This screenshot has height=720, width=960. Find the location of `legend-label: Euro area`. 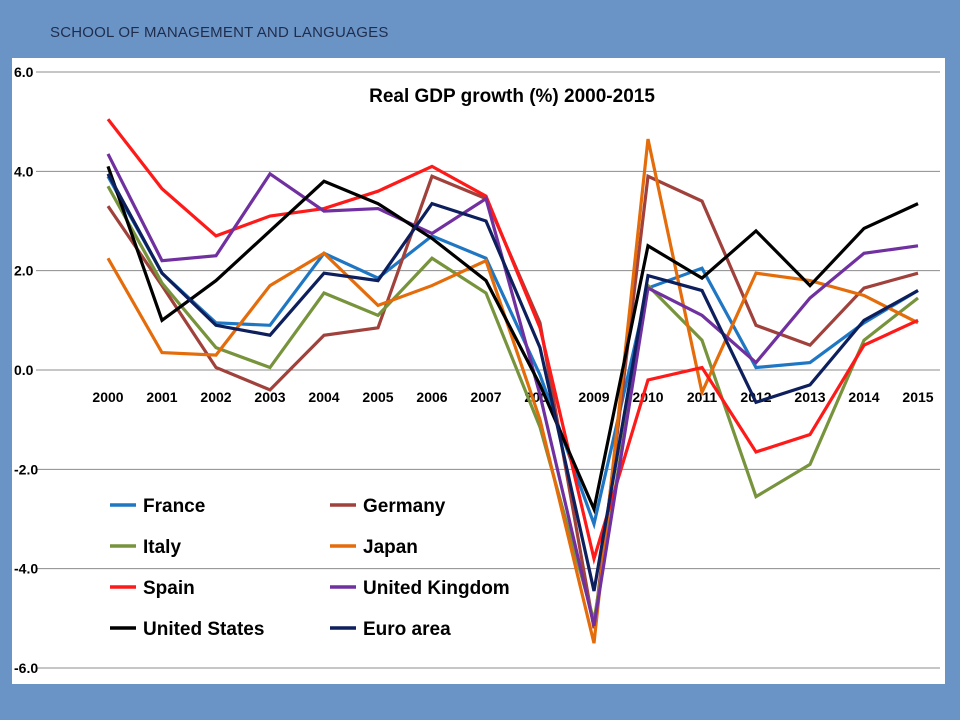

legend-label: Euro area is located at coordinates (407, 629).